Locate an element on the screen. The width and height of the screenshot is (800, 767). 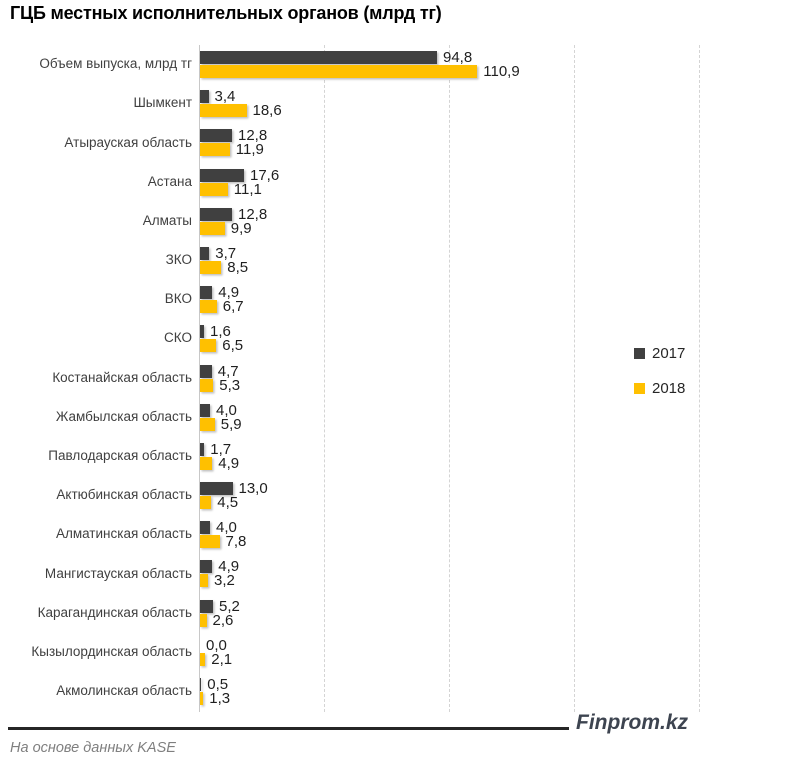
value-label-2018: 3,2 is located at coordinates (224, 581).